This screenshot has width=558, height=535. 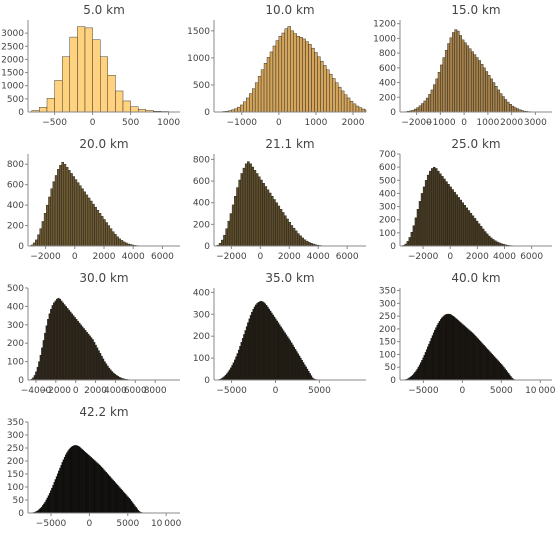 What do you see at coordinates (387, 155) in the screenshot?
I see `y-tick-label: 700` at bounding box center [387, 155].